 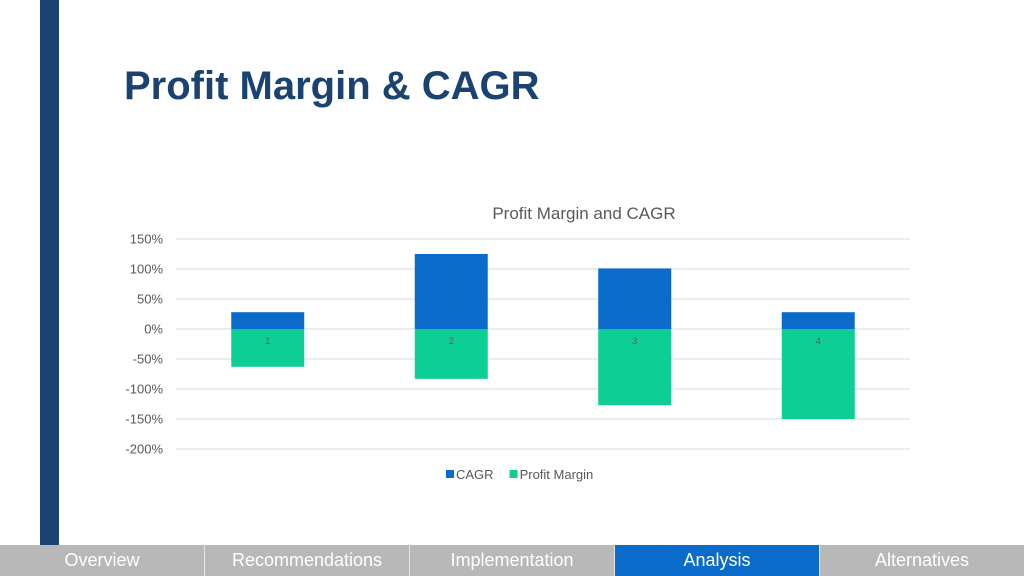 I want to click on tab-alternatives-label: Alternatives, so click(x=922, y=560).